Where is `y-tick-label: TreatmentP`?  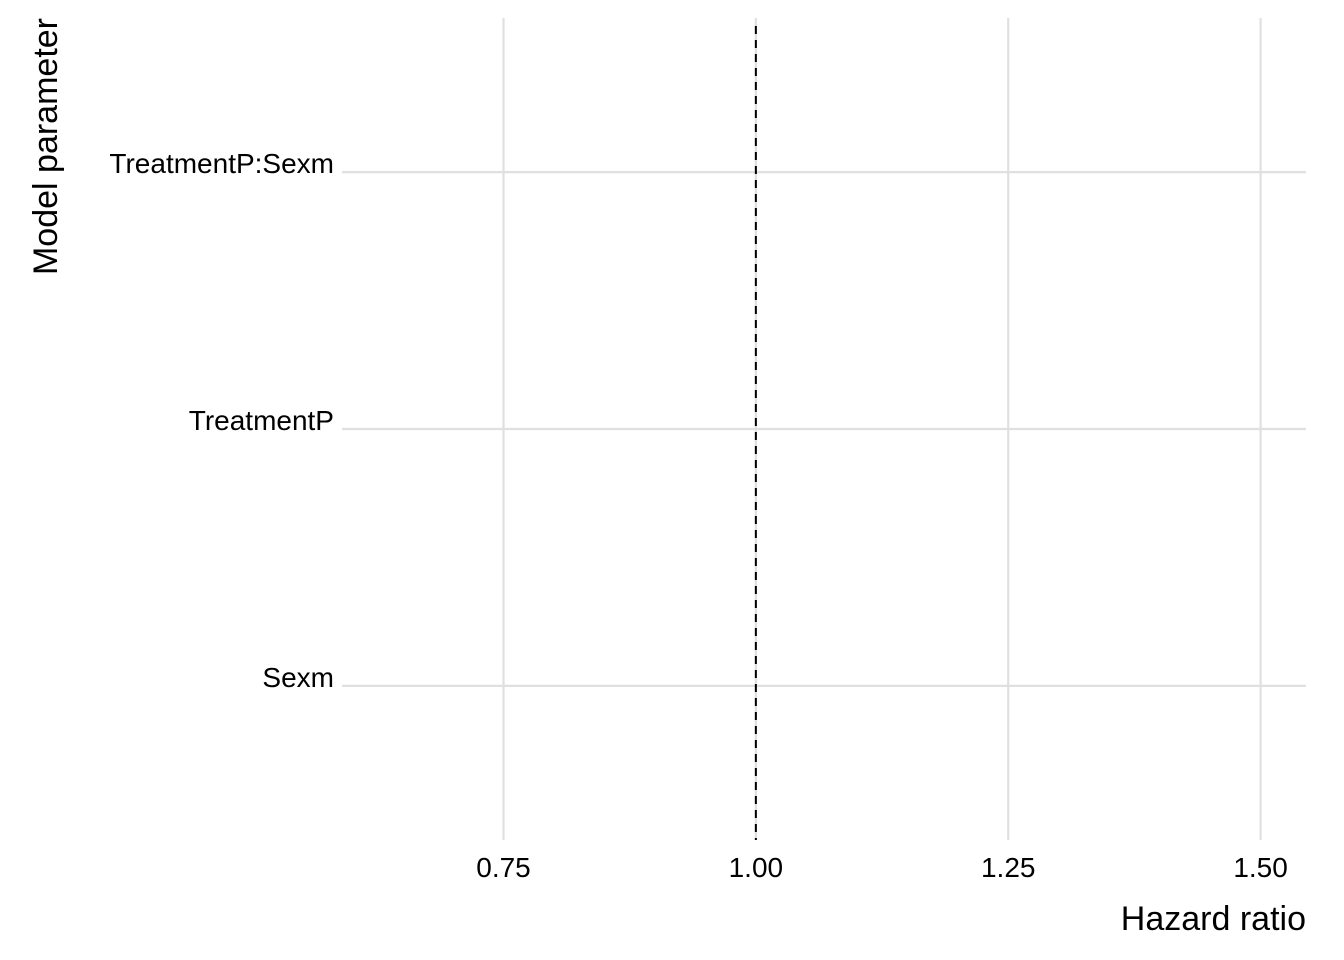 y-tick-label: TreatmentP is located at coordinates (261, 420).